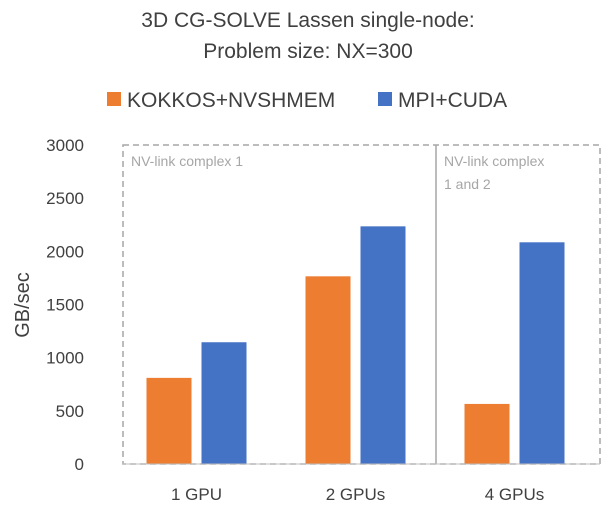 This screenshot has height=510, width=616. What do you see at coordinates (356, 494) in the screenshot?
I see `x-tick-label-2: 2 GPUs` at bounding box center [356, 494].